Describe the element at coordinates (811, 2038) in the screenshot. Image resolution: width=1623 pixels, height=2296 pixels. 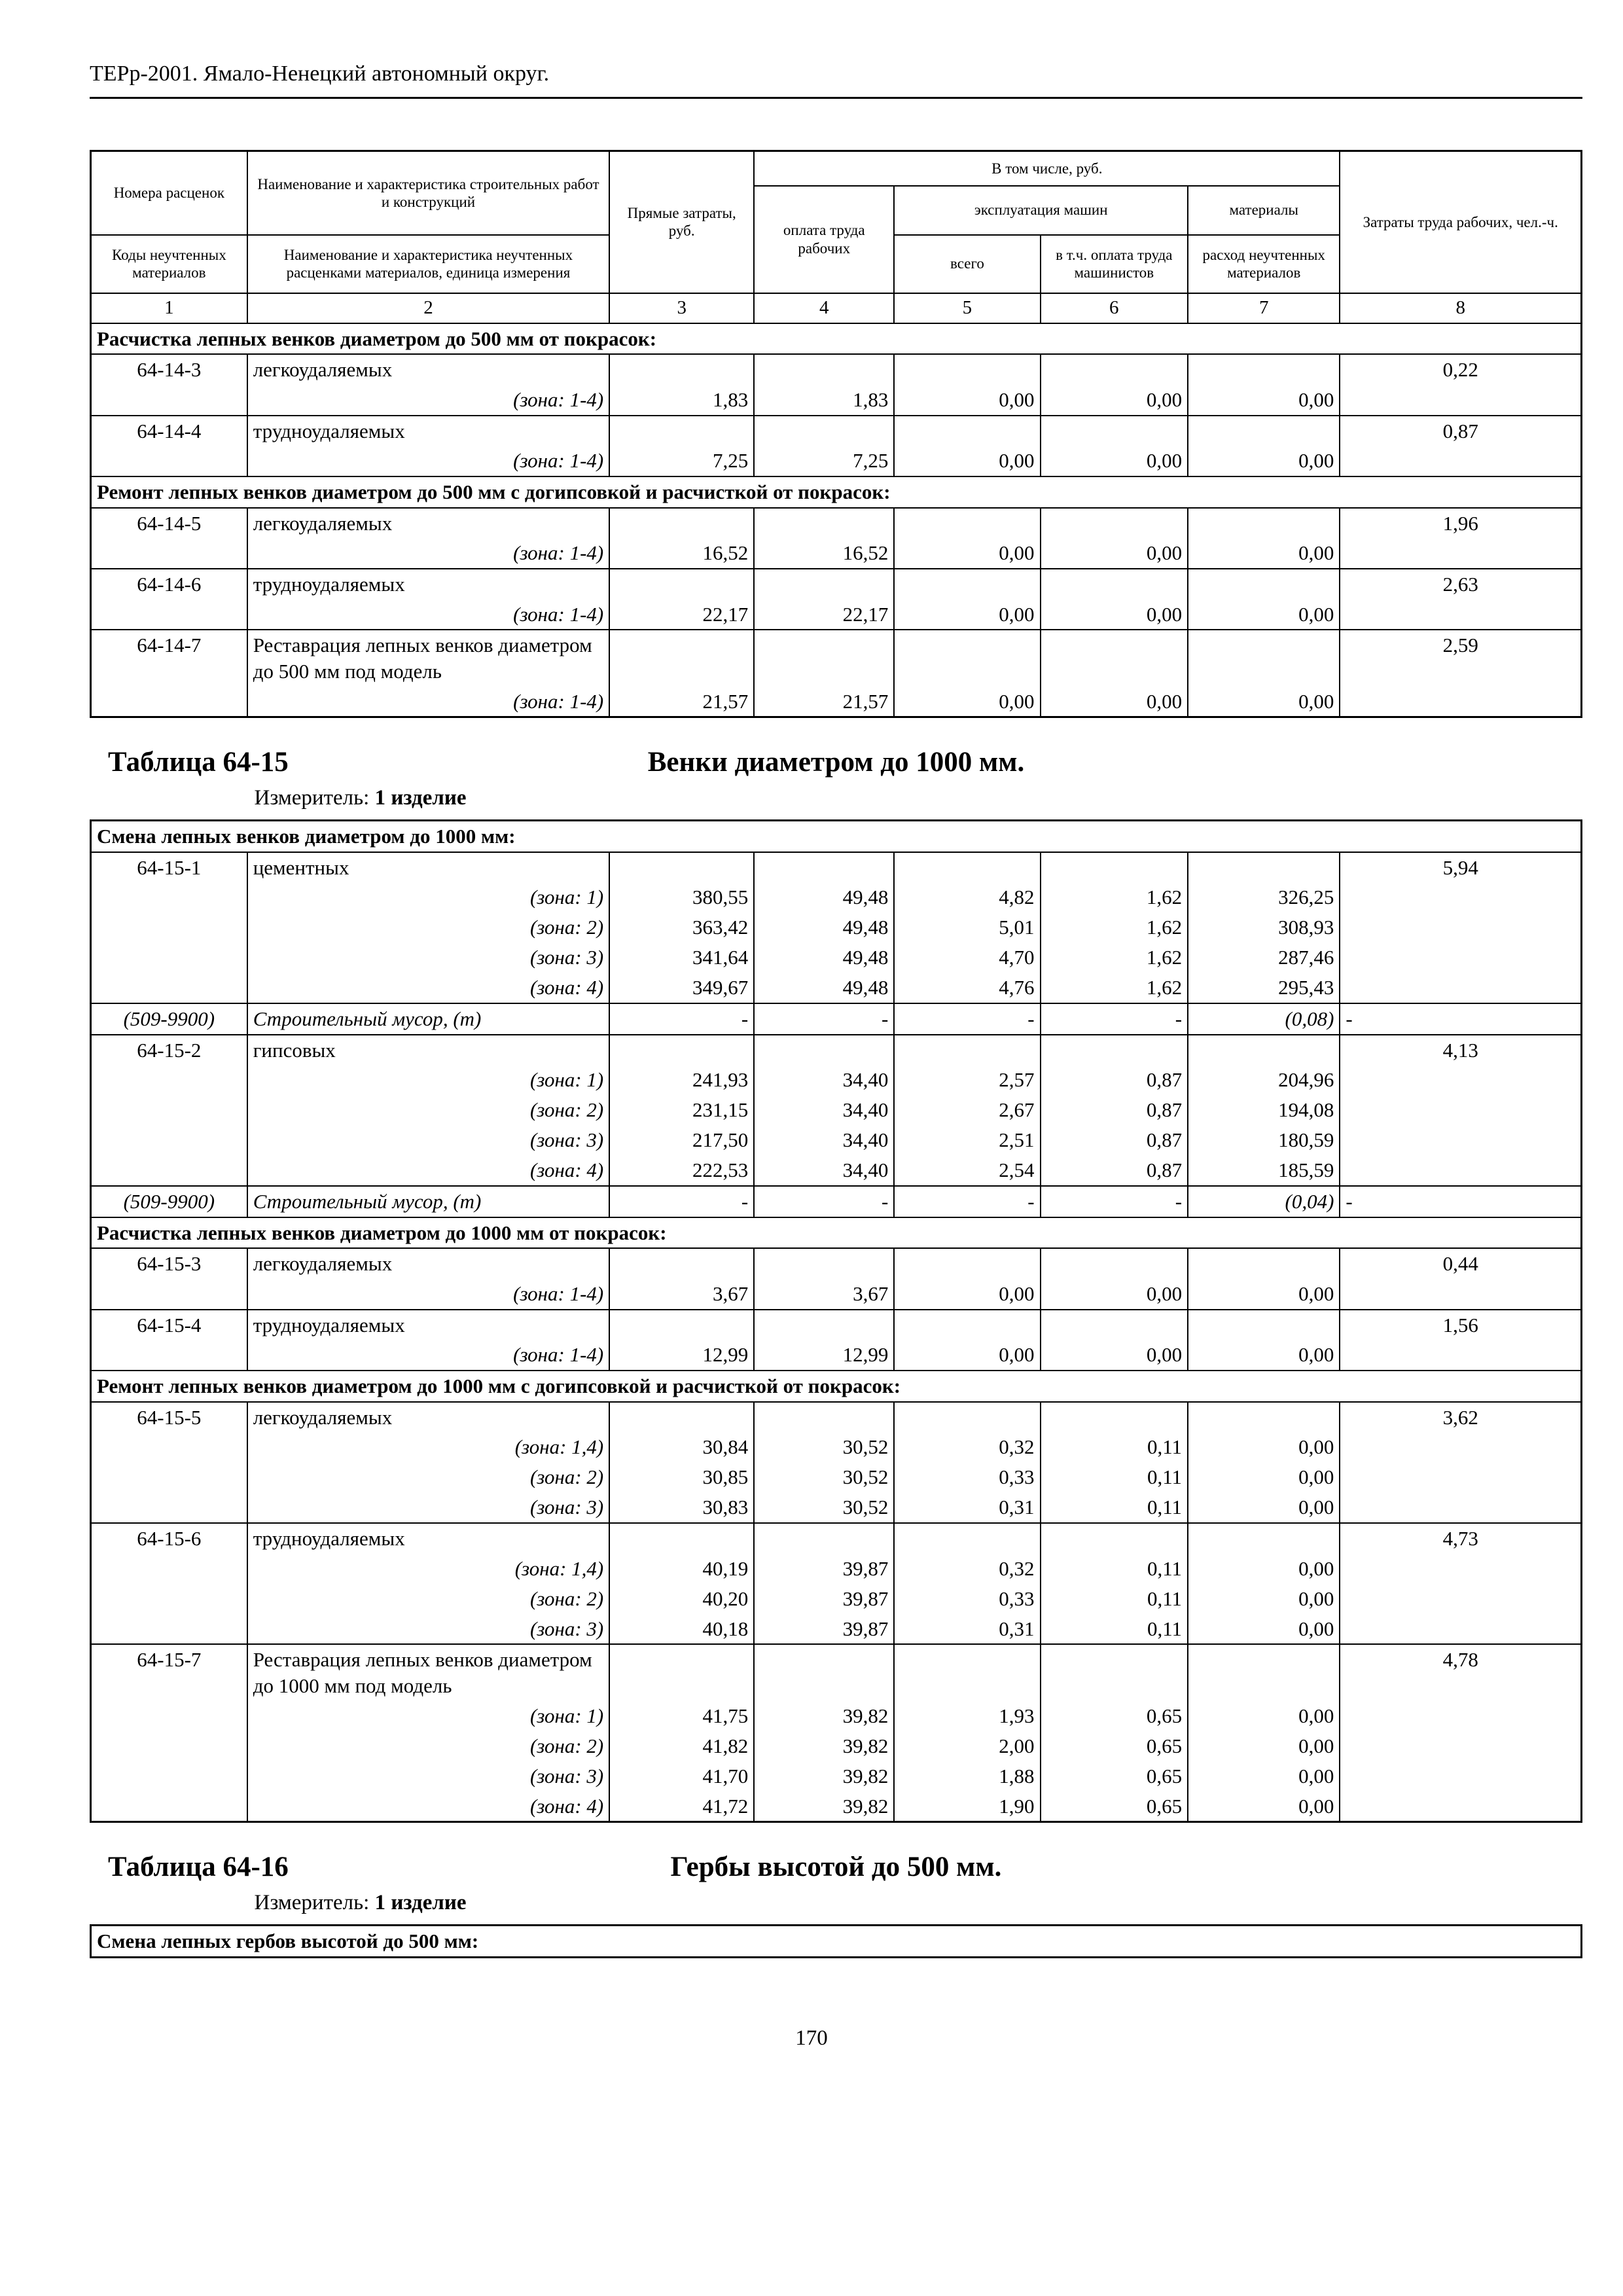
I see `page-number: 170` at that location.